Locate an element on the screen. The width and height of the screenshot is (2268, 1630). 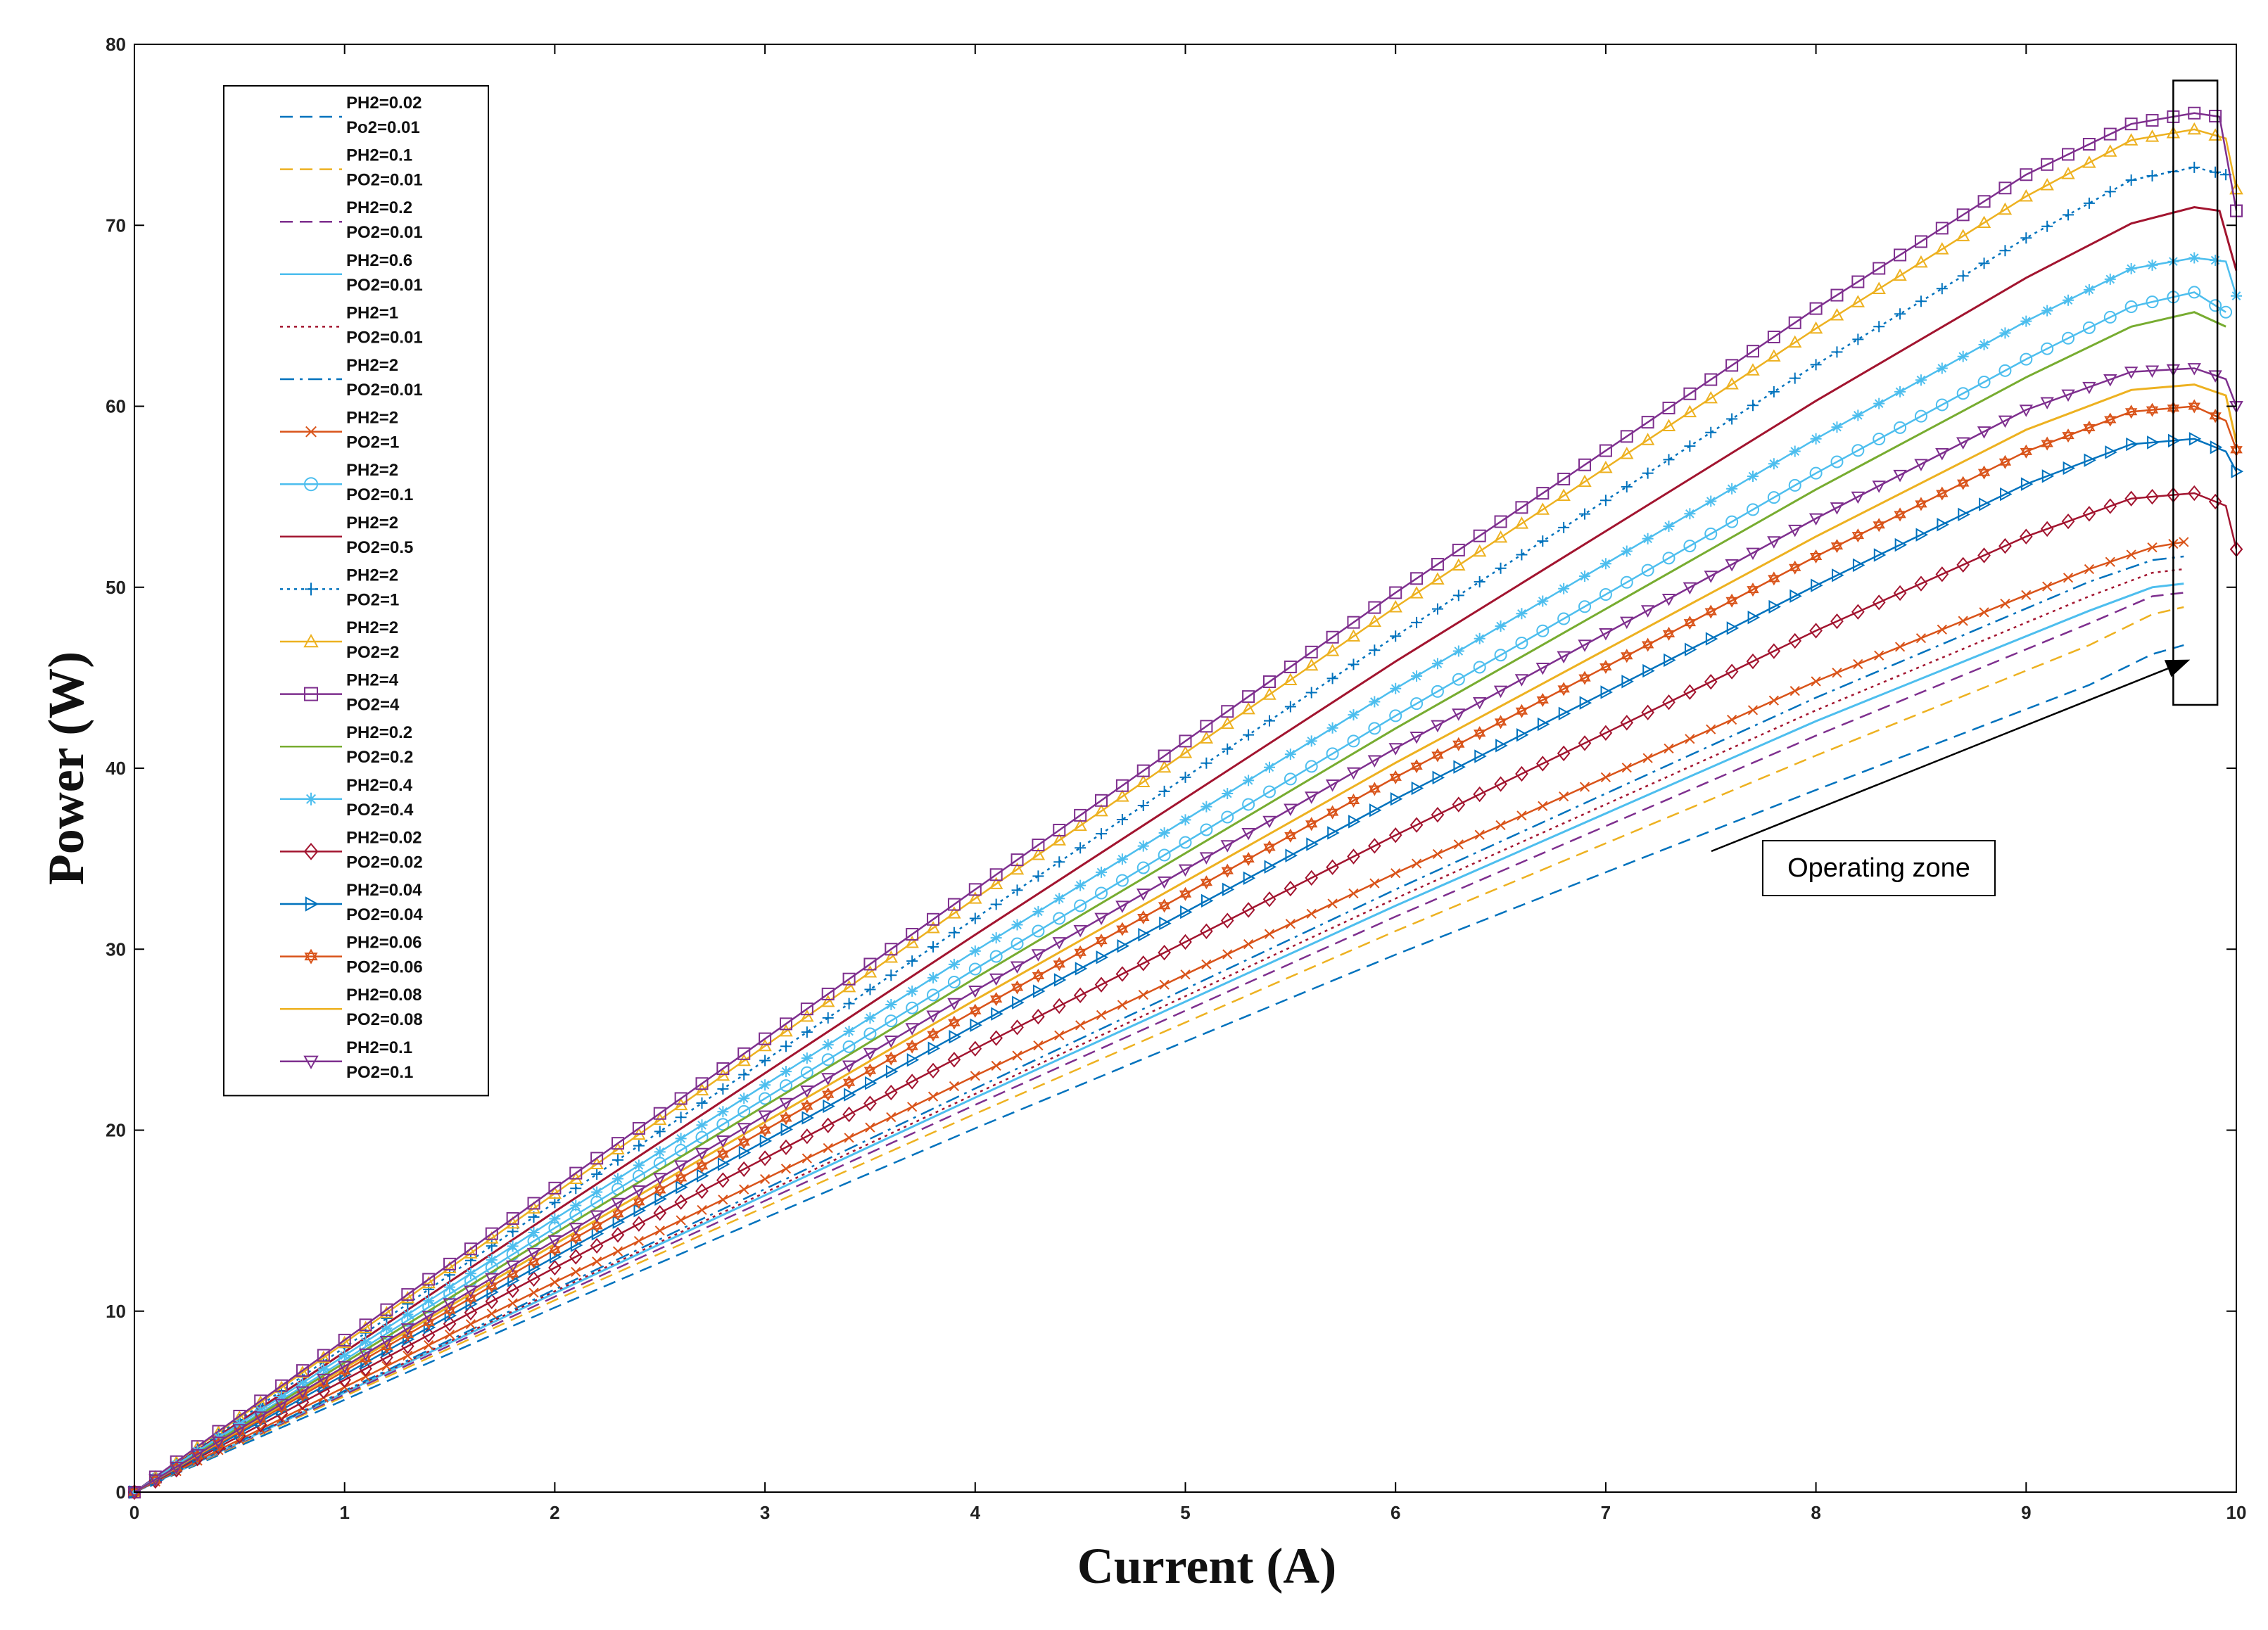
legend-label: PH2=0.02 is located at coordinates (384, 837).